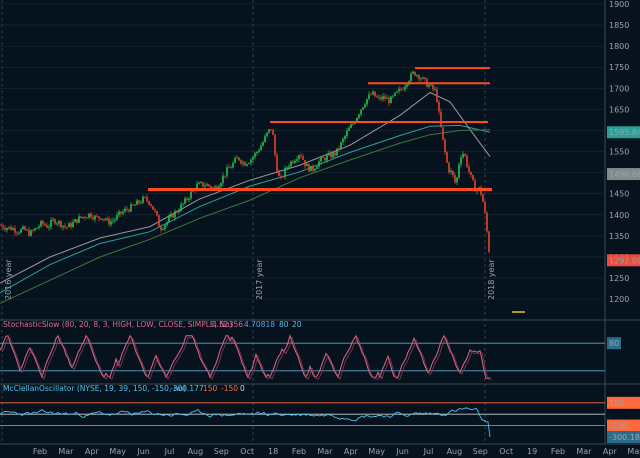  Describe the element at coordinates (616, 403) in the screenshot. I see `mcclellan-axis-label: 150` at that location.